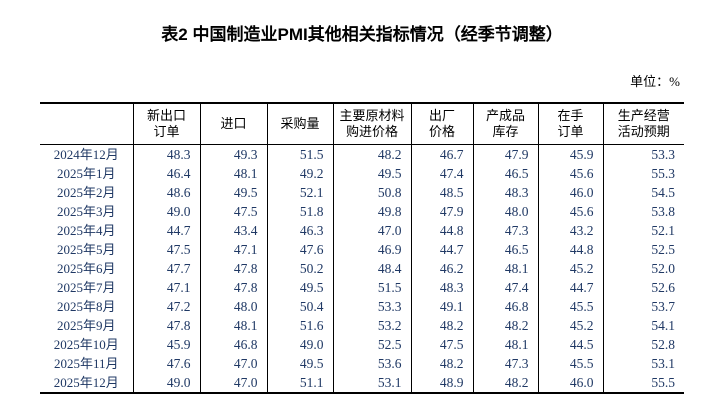 The image size is (721, 405). I want to click on month-cell: 2025年9月, so click(86, 325).